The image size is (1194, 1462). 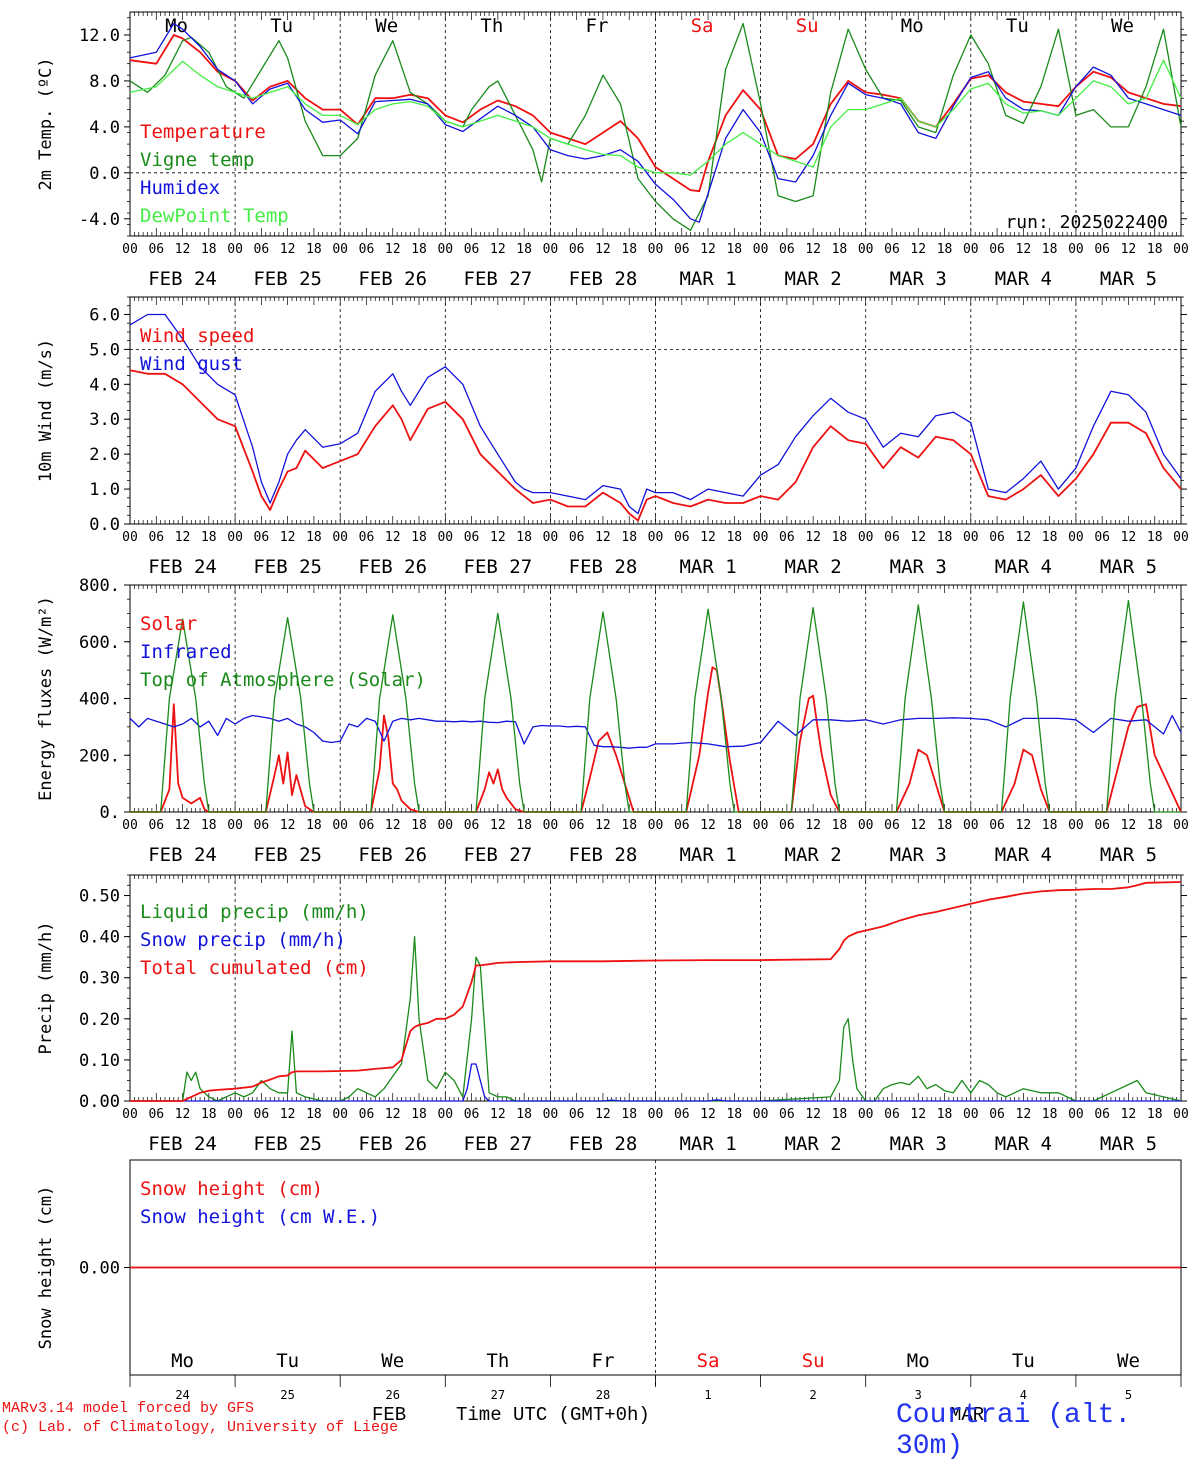 What do you see at coordinates (498, 567) in the screenshot?
I see `wind-date-label: FEB 27` at bounding box center [498, 567].